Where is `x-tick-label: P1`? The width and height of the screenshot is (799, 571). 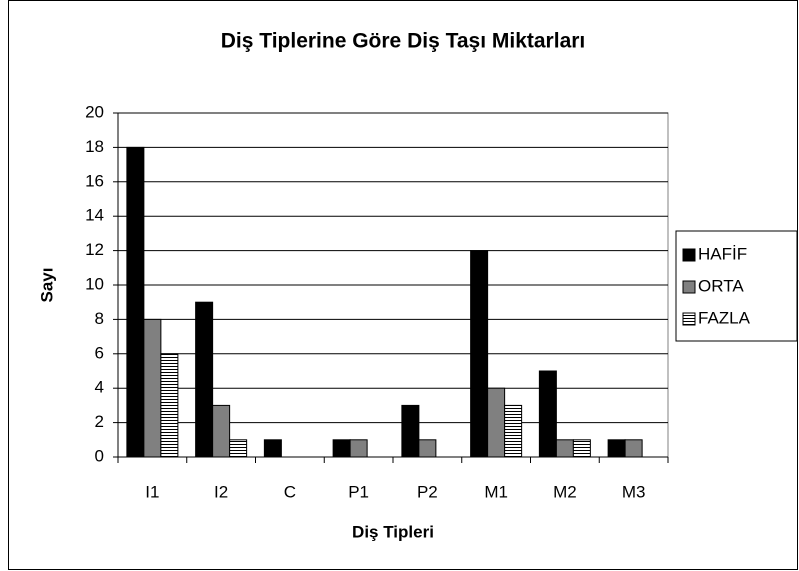 x-tick-label: P1 is located at coordinates (358, 491).